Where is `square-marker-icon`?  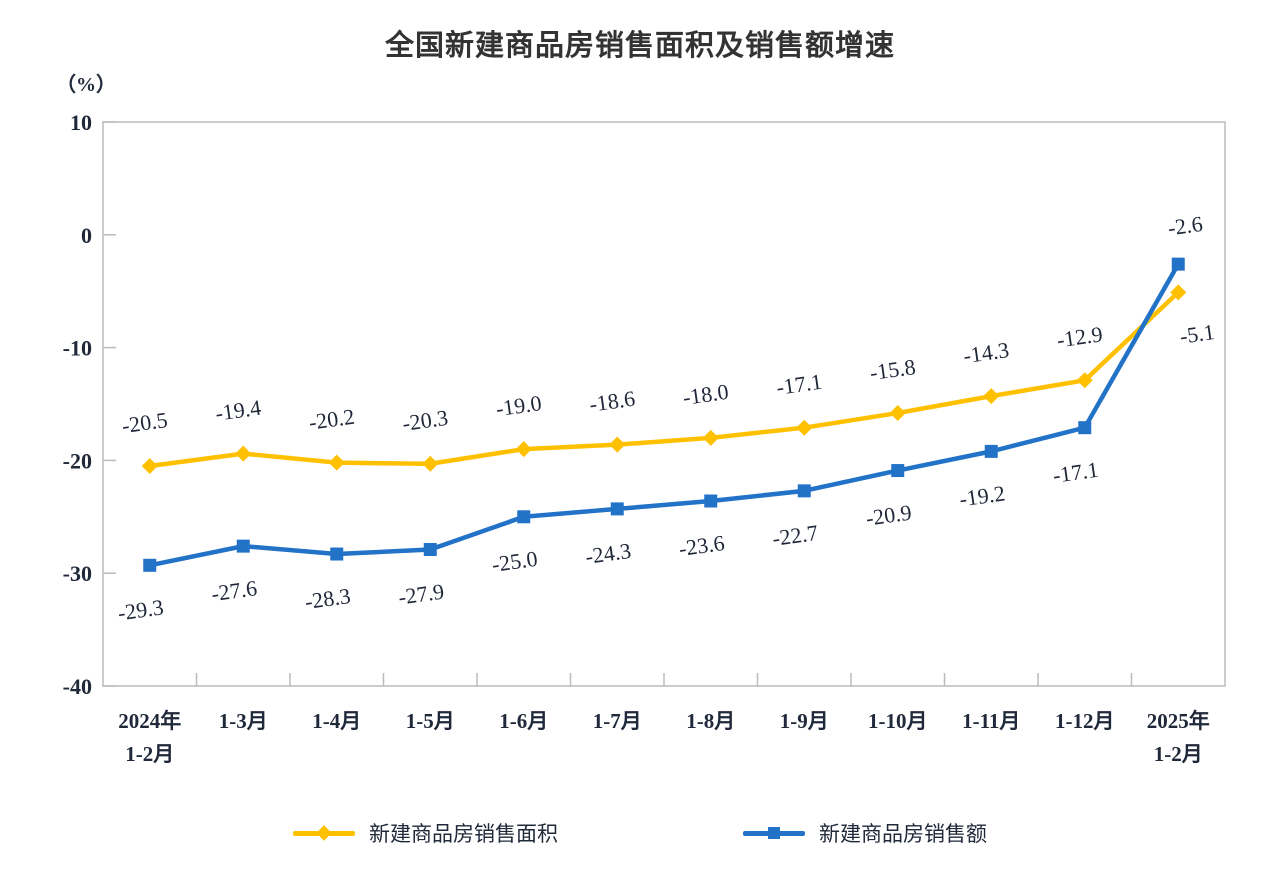
square-marker-icon is located at coordinates (774, 833).